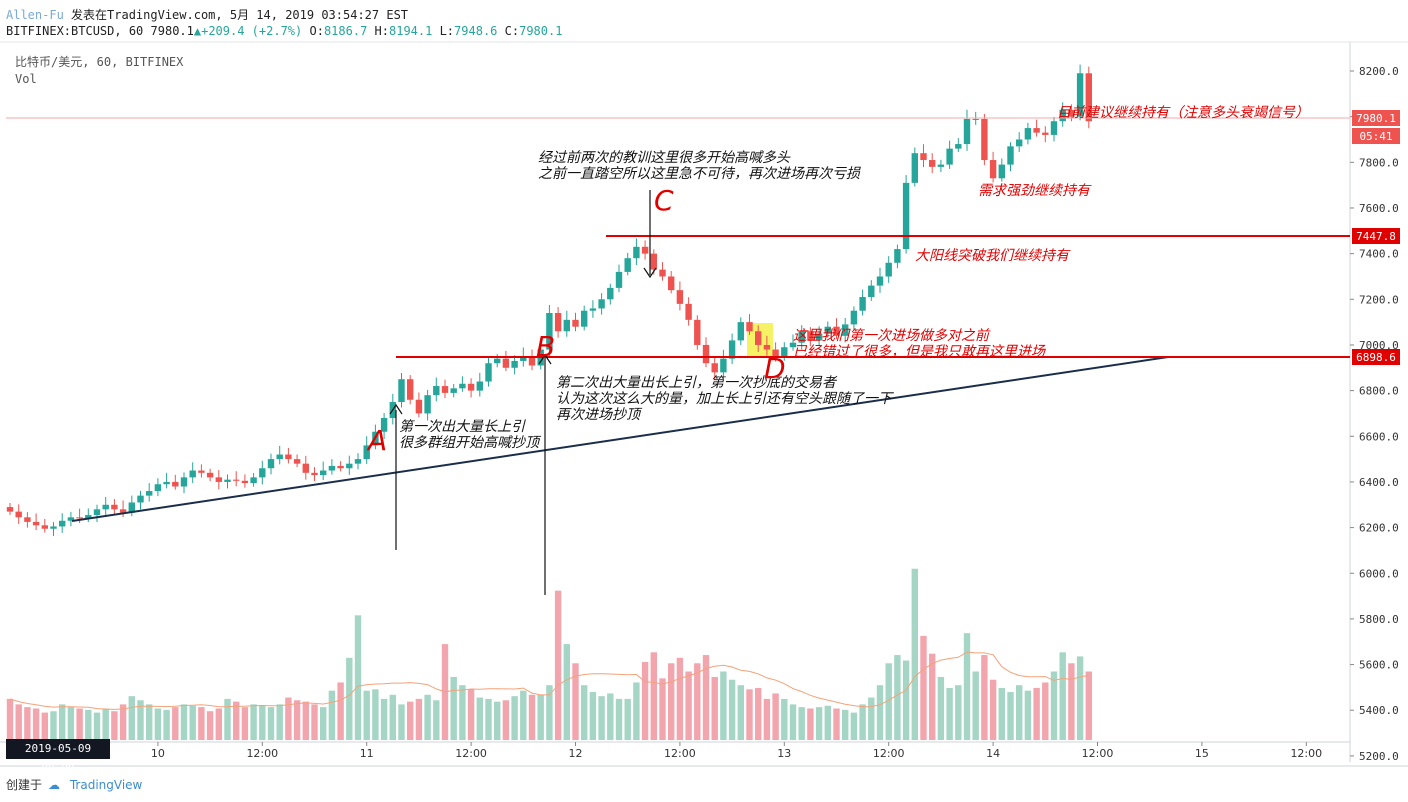  What do you see at coordinates (24, 785) in the screenshot?
I see `created-by: 创建于` at bounding box center [24, 785].